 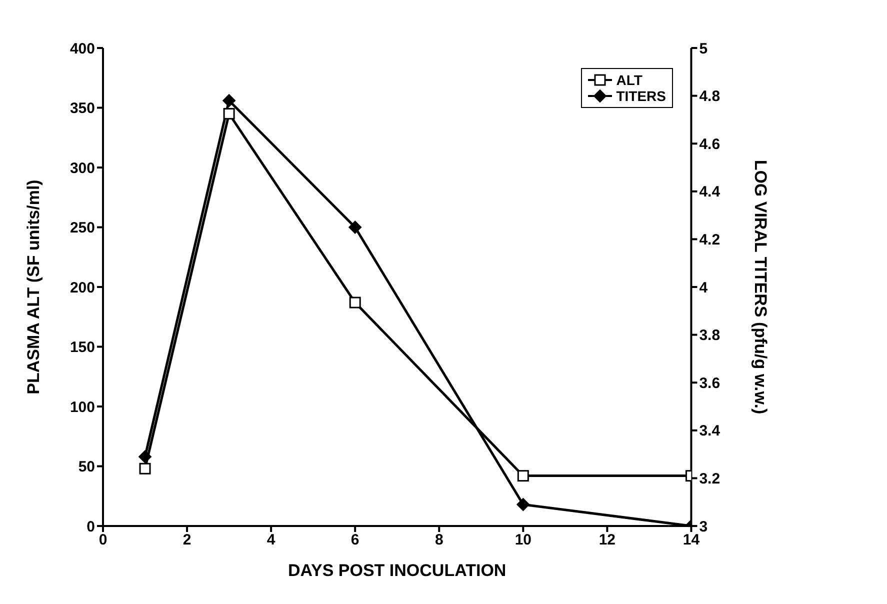 What do you see at coordinates (703, 287) in the screenshot?
I see `y2-tick-label: 4` at bounding box center [703, 287].